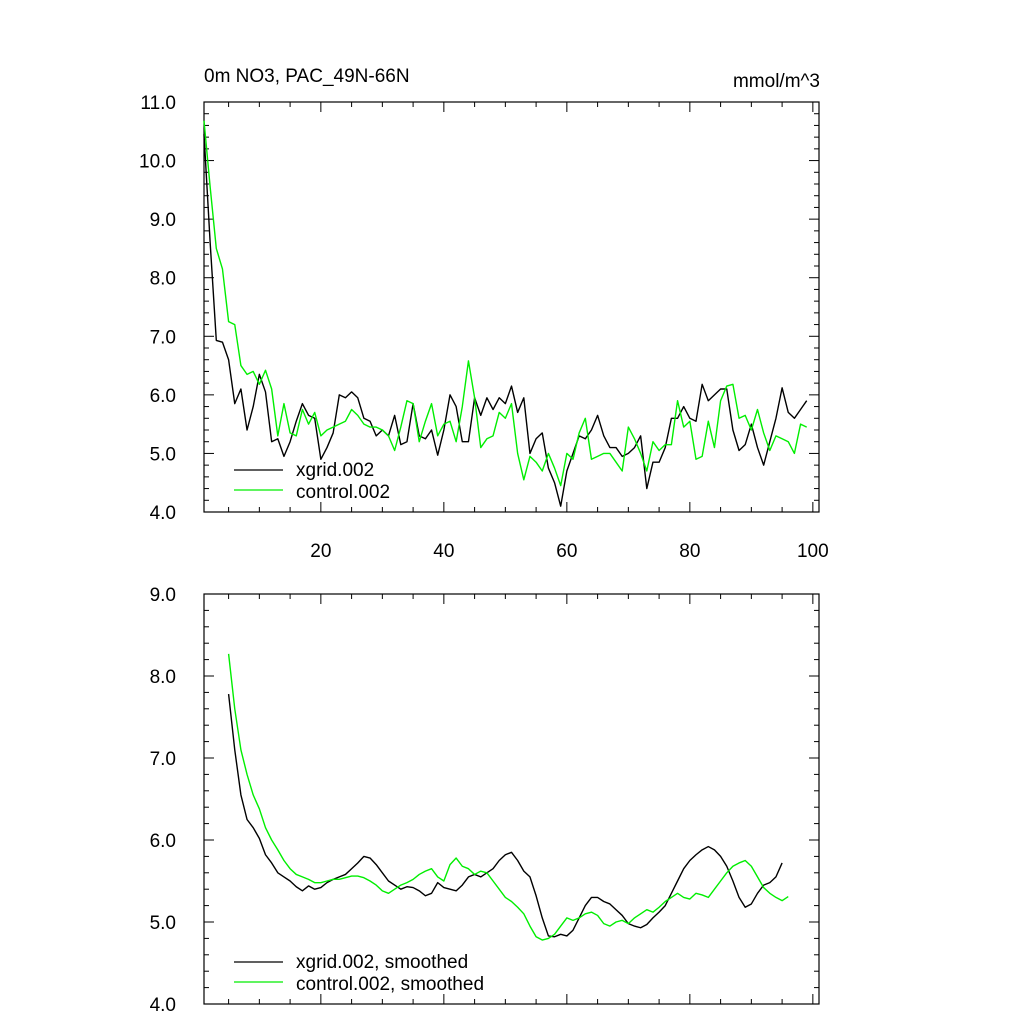  I want to click on top-x-tick-label: 80, so click(689, 551).